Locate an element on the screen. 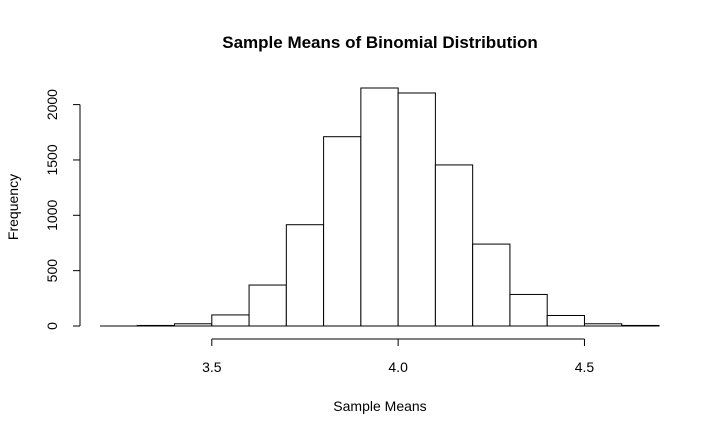  y-axis: 0 500 1000 1500 2000 is located at coordinates (62, 209).